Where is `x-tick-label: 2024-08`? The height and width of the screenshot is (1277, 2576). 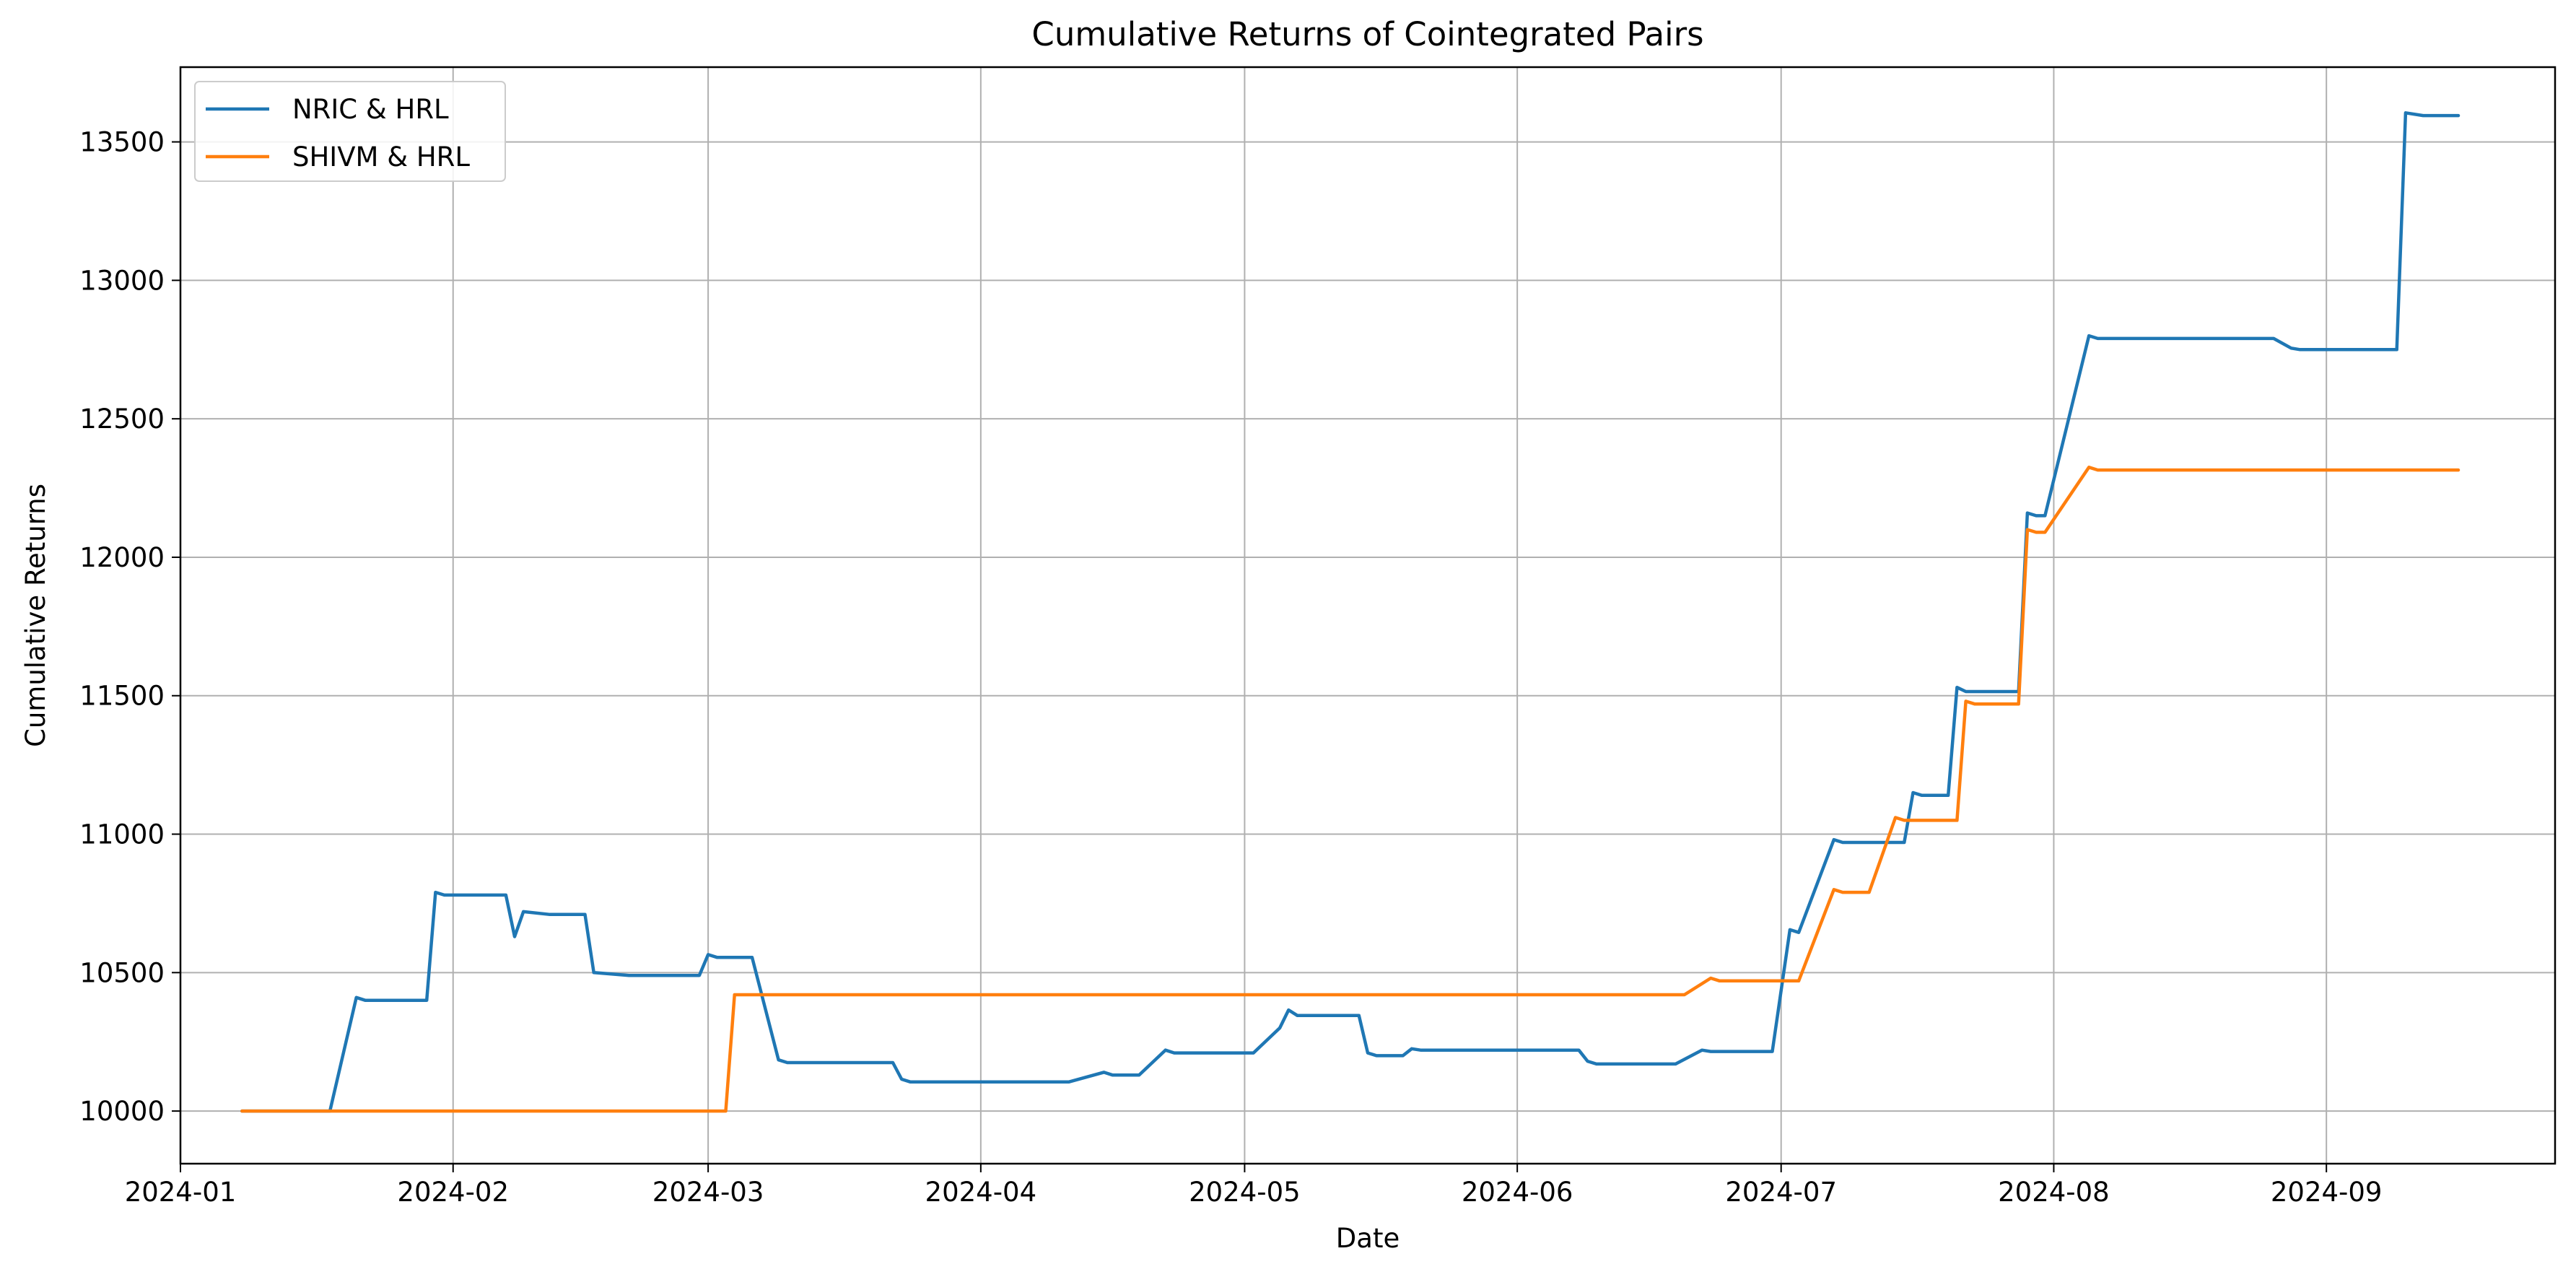
x-tick-label: 2024-08 is located at coordinates (2054, 1192).